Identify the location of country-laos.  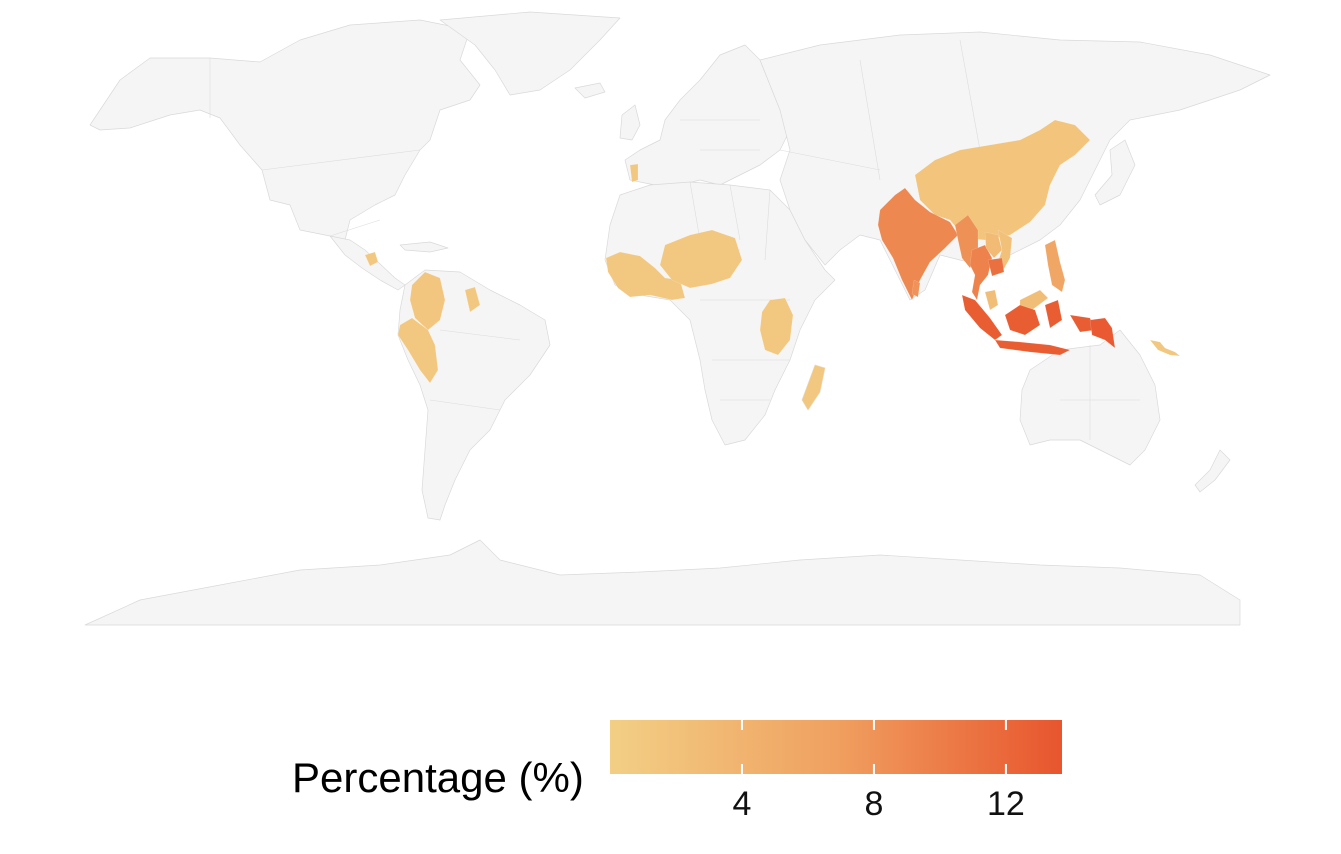
(993, 245).